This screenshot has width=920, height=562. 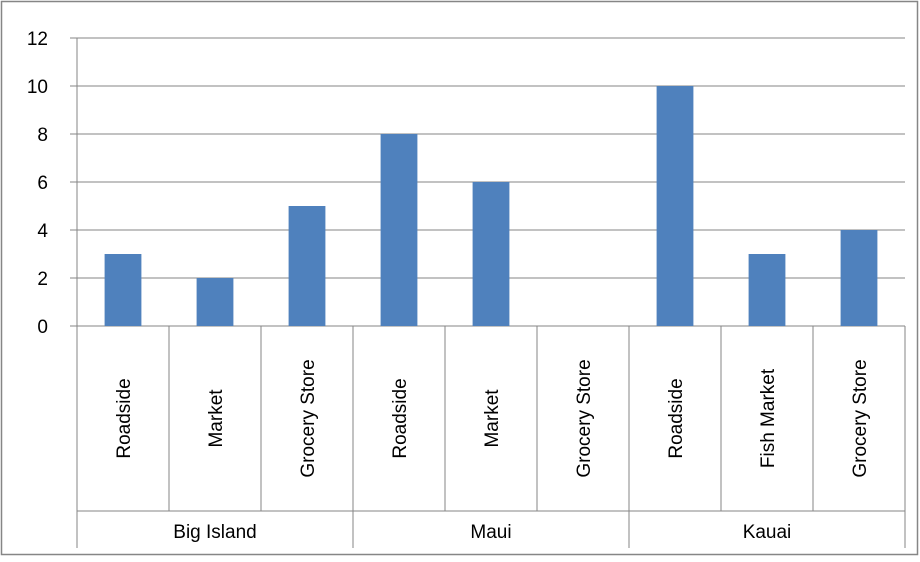 I want to click on group-label: Maui, so click(x=490, y=532).